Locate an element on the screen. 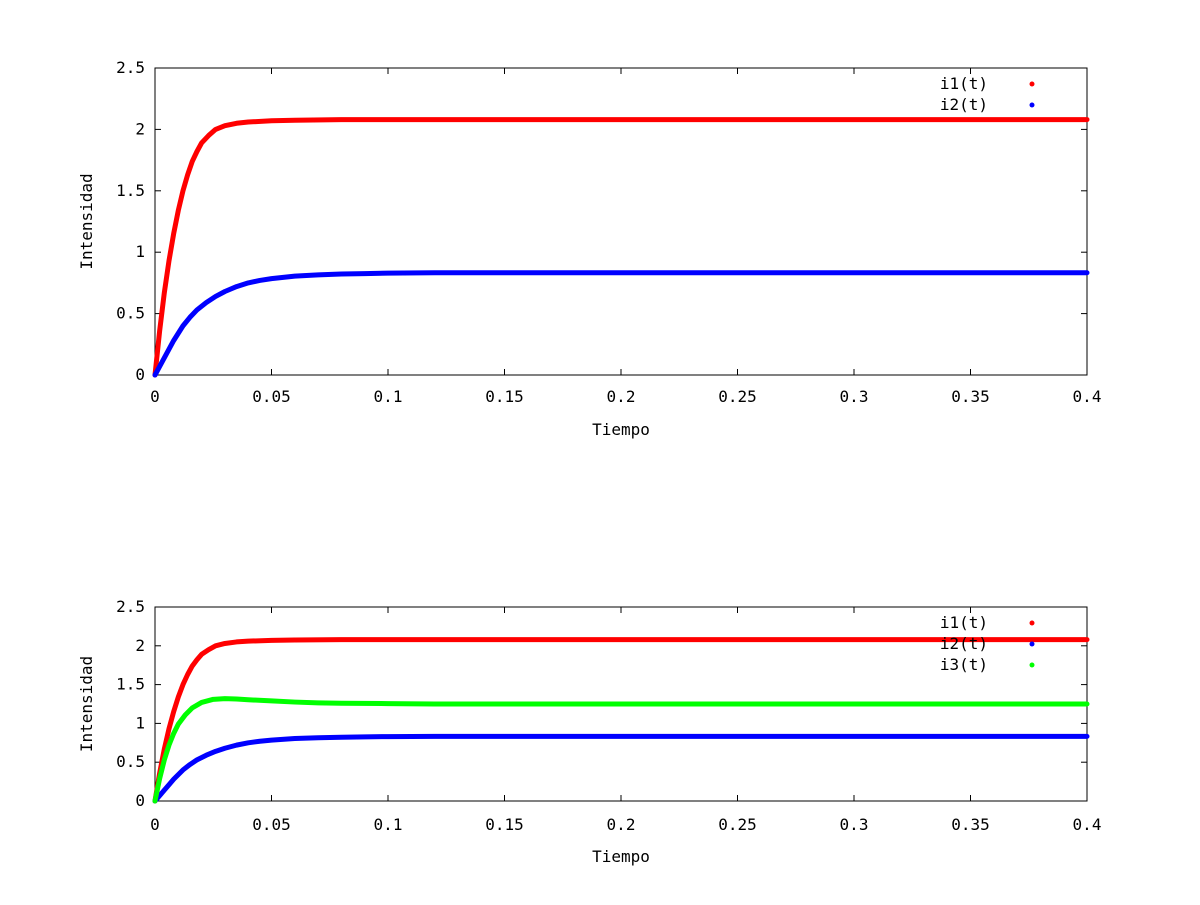 This screenshot has height=905, width=1200. legend-label-3: i3(t) is located at coordinates (964, 664).